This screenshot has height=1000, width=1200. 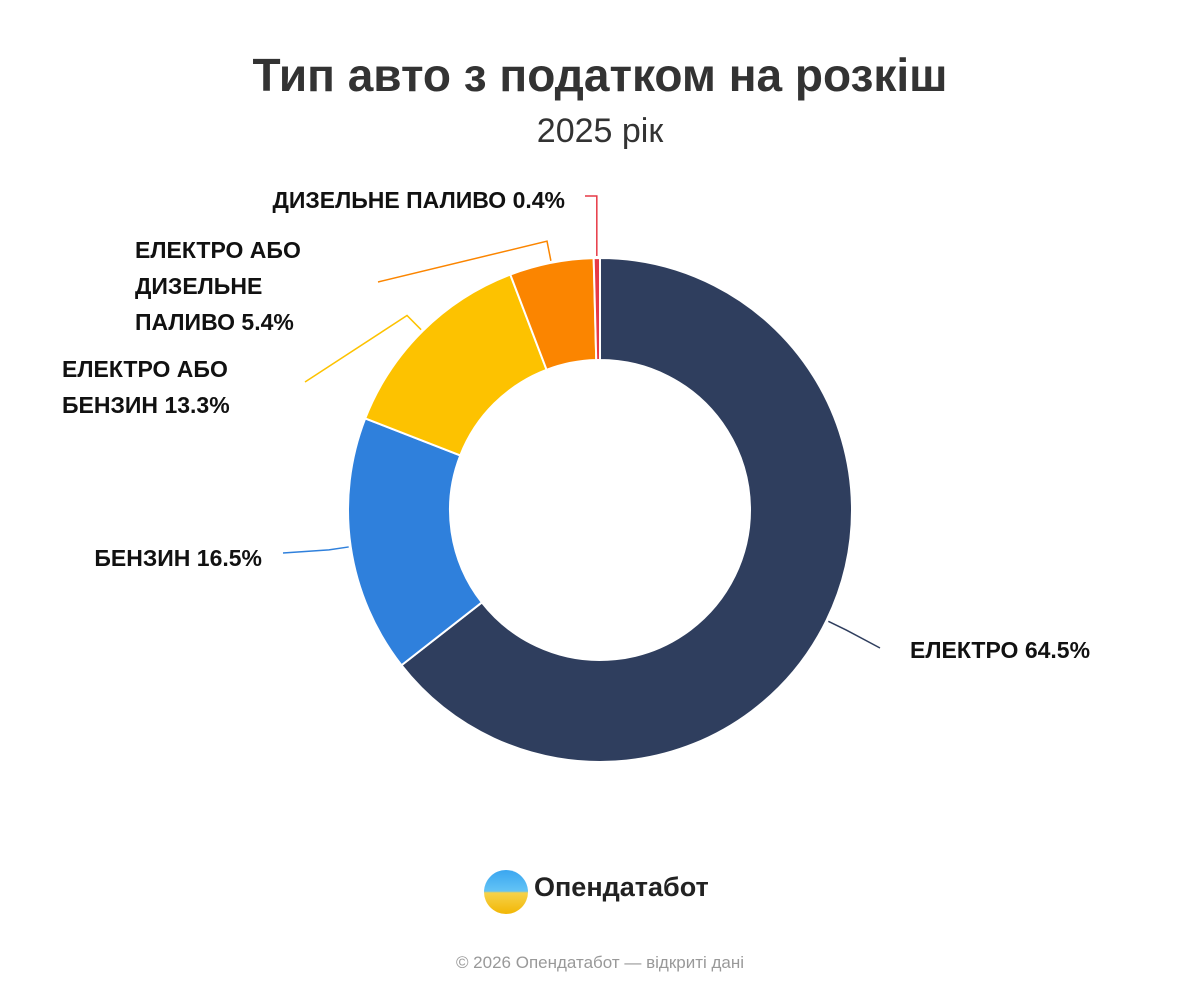 I want to click on data-label: ДИЗЕЛЬНЕ ПАЛИВО 0.4%, so click(x=418, y=200).